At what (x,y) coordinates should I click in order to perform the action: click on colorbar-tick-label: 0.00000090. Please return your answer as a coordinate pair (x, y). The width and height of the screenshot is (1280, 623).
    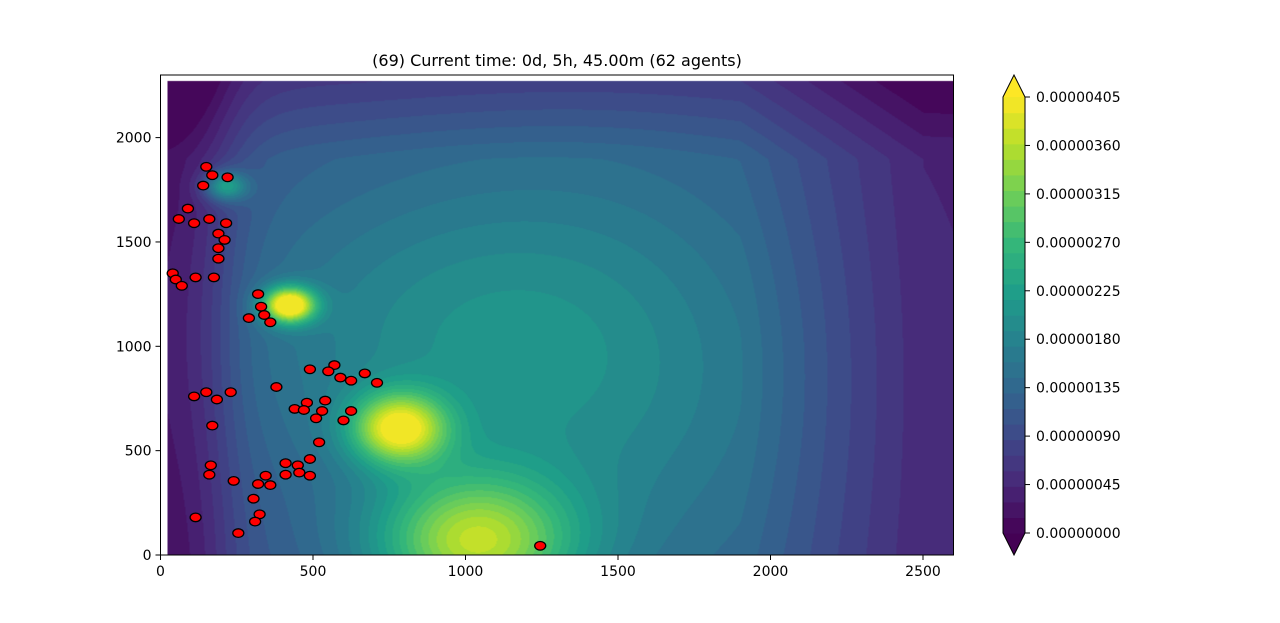
    Looking at the image, I should click on (1078, 437).